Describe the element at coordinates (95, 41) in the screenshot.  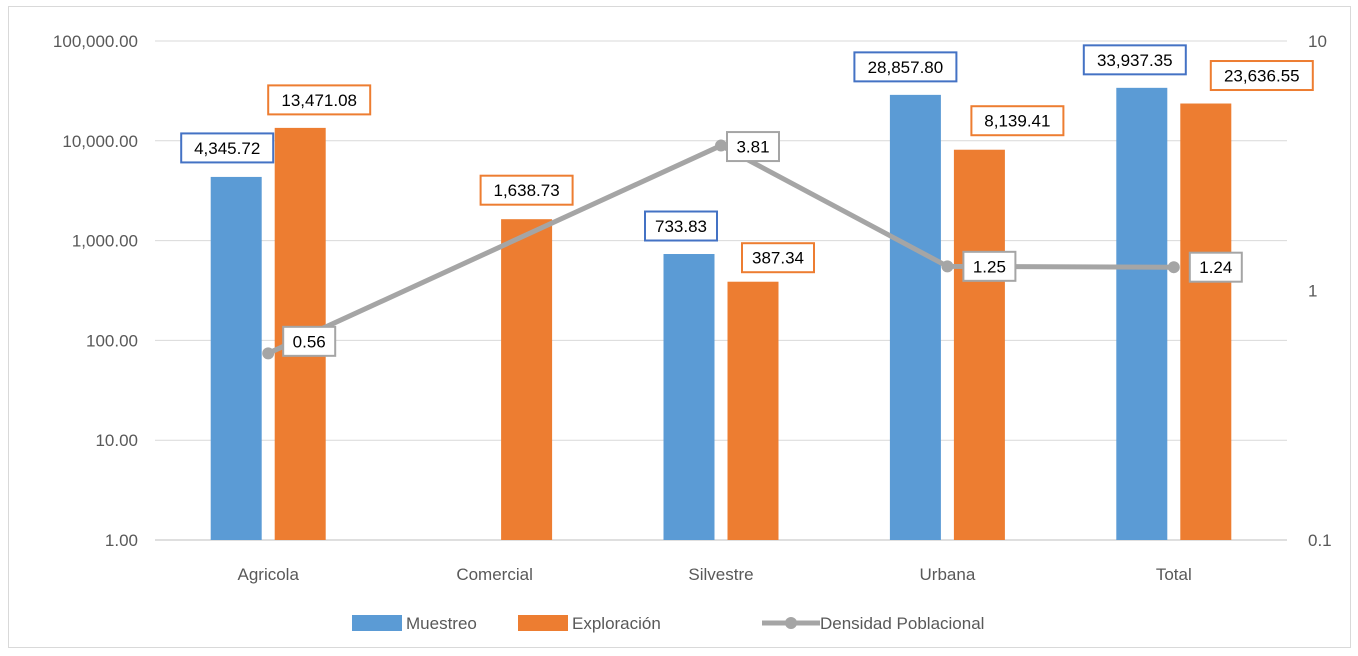
I see `y-left-tick-label: 100,000.00` at that location.